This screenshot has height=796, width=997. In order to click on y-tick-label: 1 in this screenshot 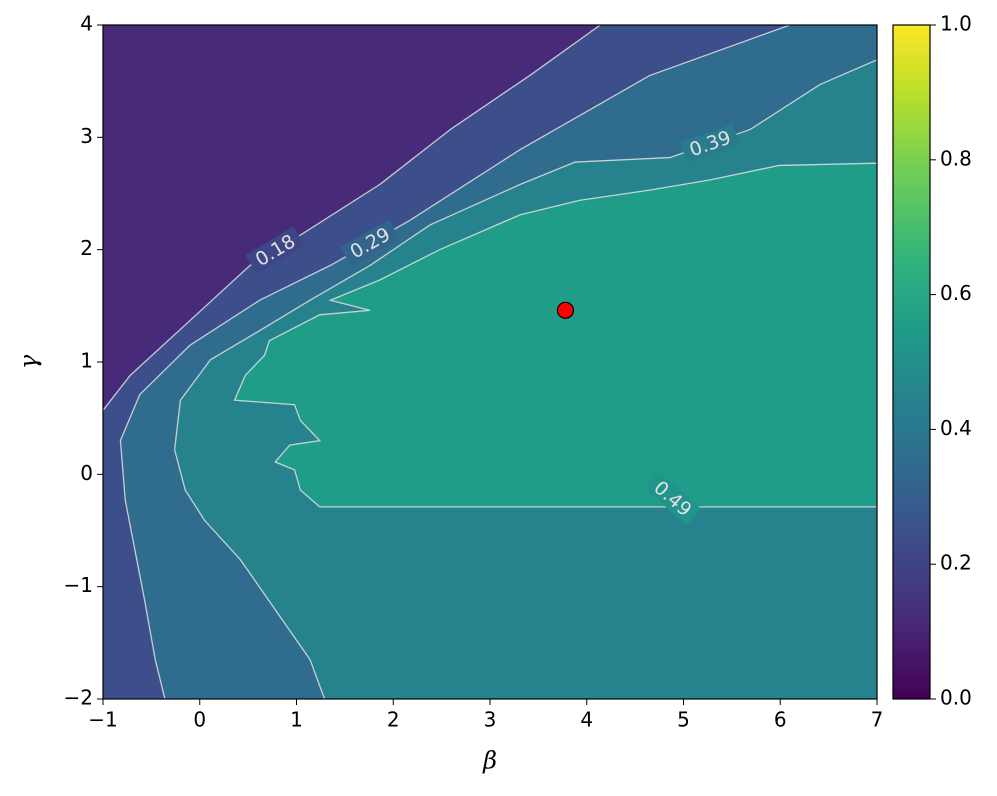, I will do `click(86, 361)`.